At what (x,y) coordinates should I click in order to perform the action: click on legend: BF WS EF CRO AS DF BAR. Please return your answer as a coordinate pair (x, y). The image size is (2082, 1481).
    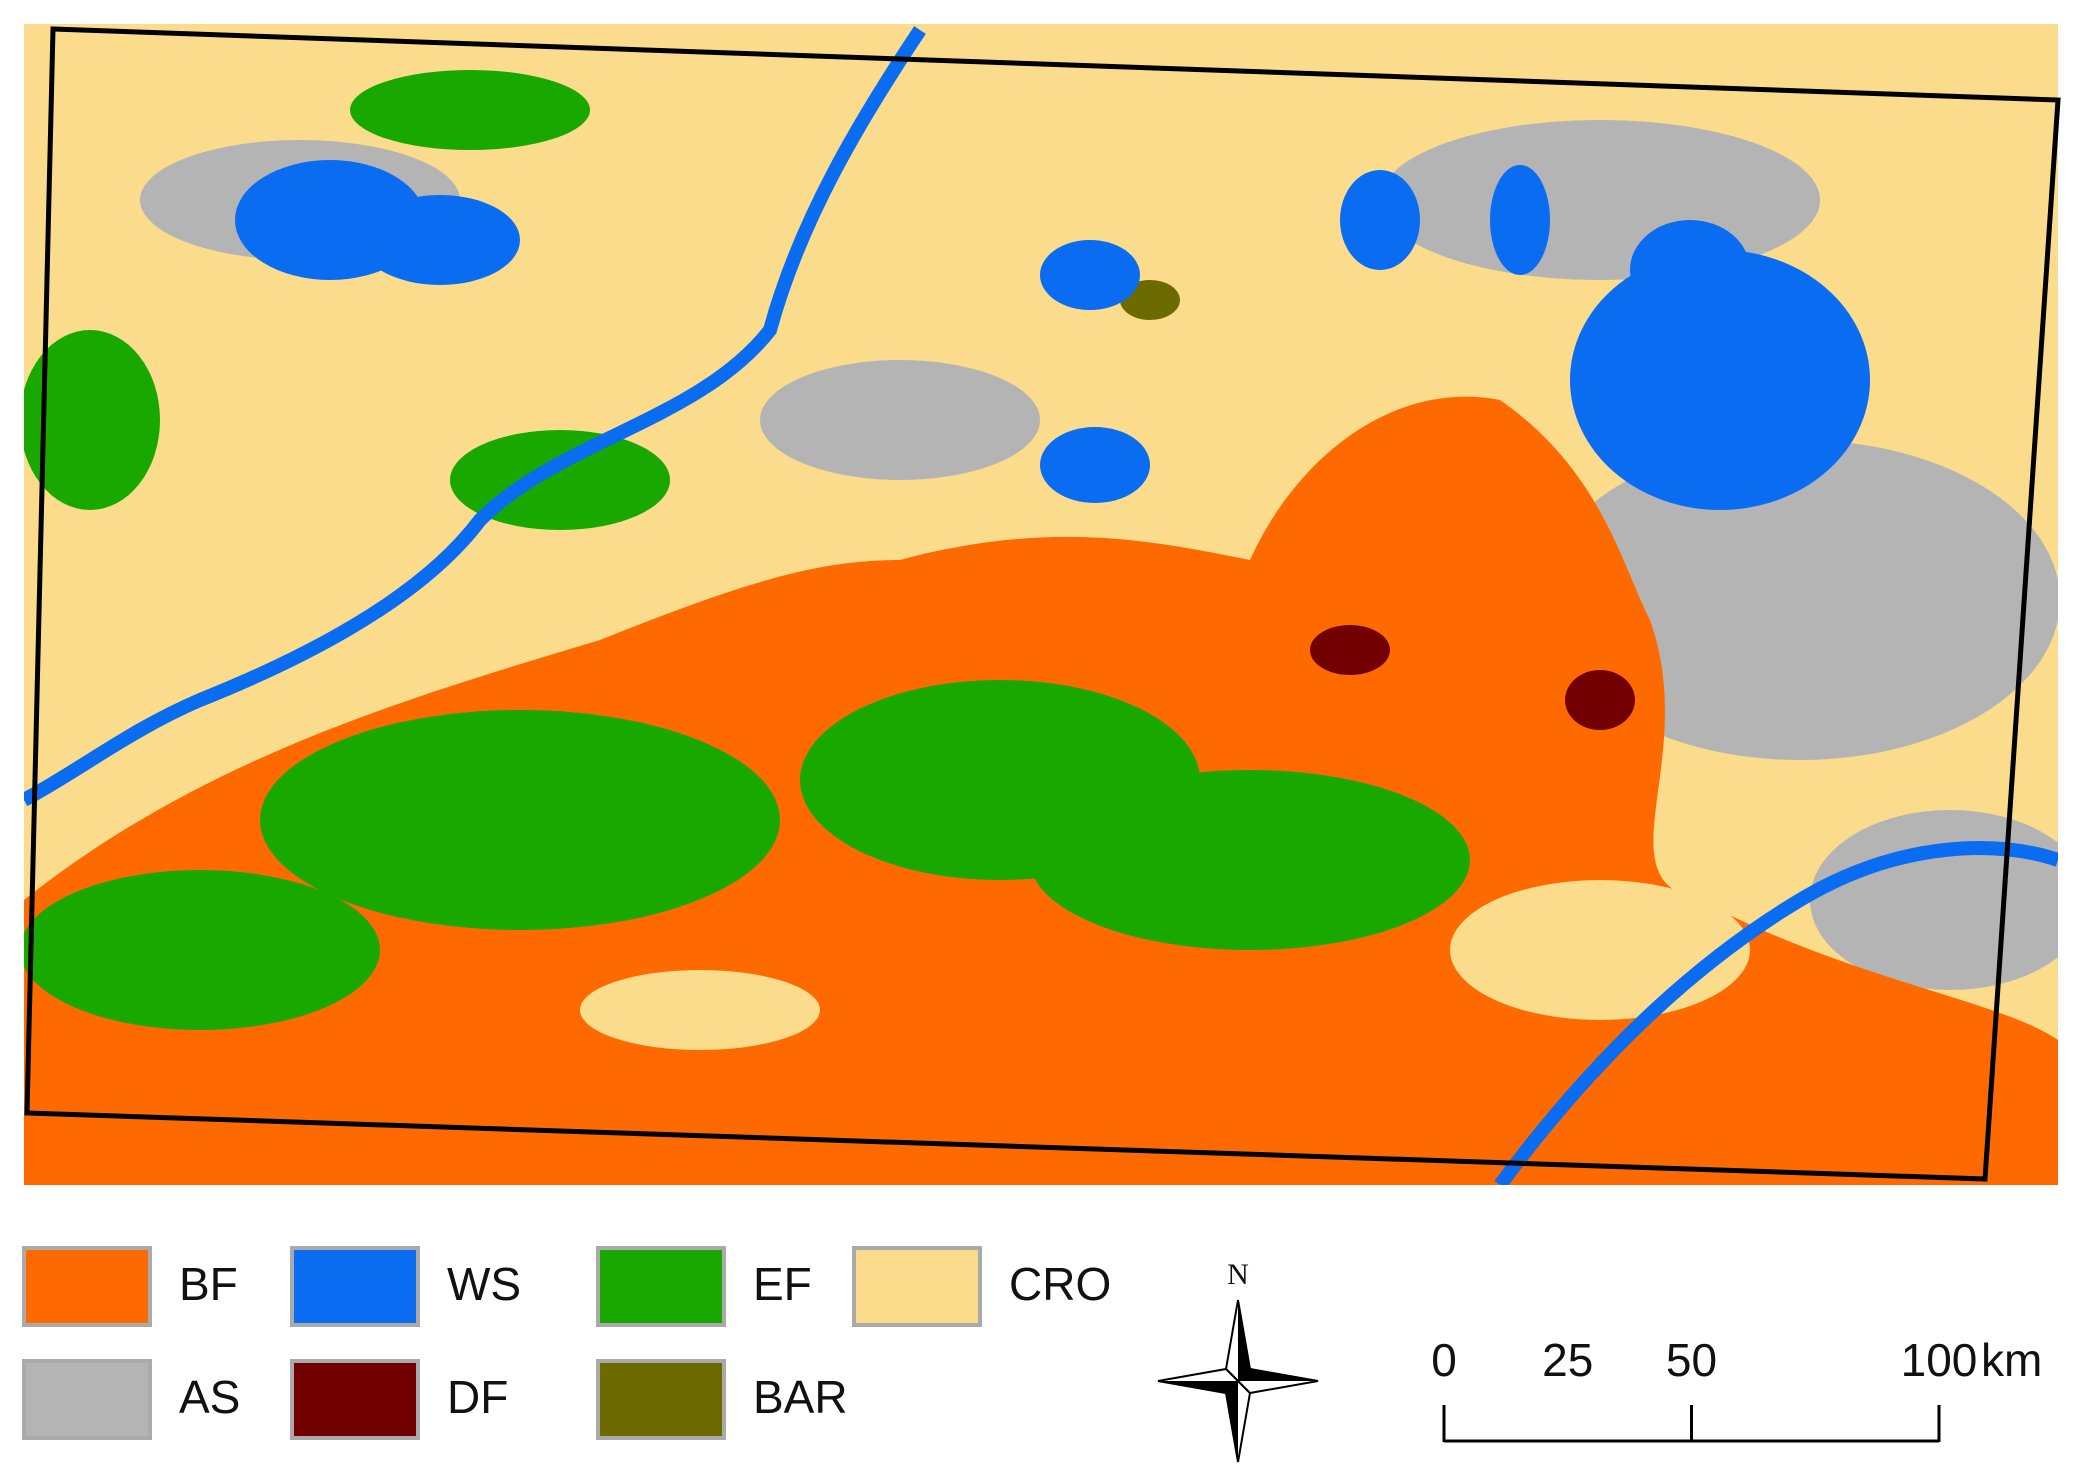
    Looking at the image, I should click on (566, 1343).